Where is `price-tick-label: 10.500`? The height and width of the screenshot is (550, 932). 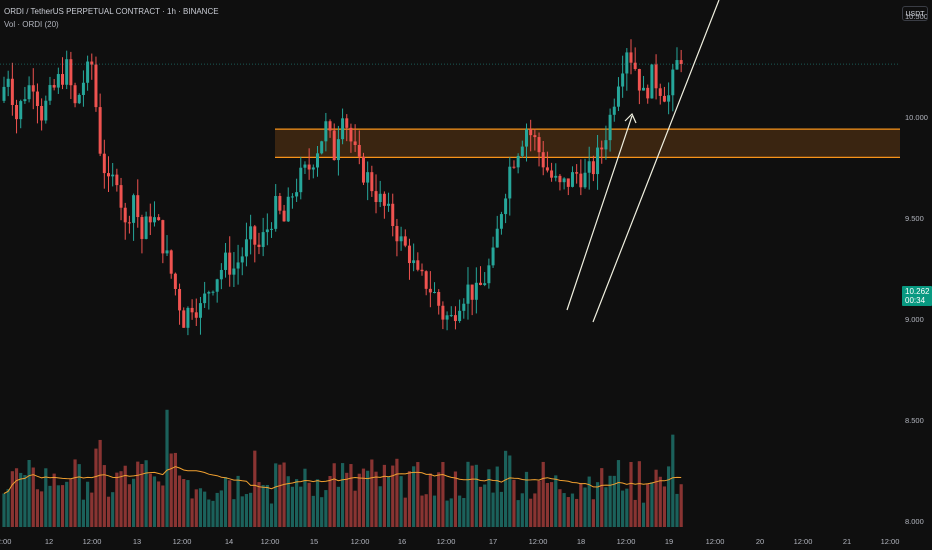
price-tick-label: 10.500 is located at coordinates (916, 16).